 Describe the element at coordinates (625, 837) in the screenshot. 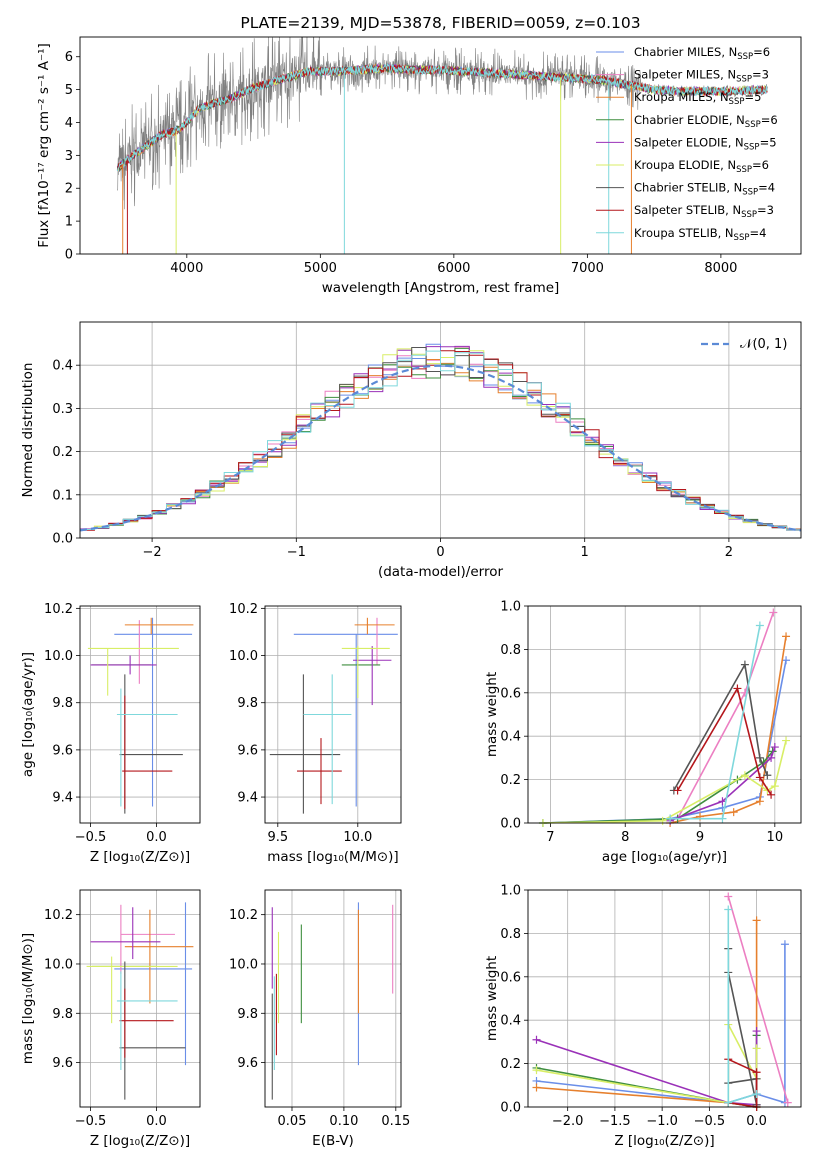

I see `x-tick-label: 8` at that location.